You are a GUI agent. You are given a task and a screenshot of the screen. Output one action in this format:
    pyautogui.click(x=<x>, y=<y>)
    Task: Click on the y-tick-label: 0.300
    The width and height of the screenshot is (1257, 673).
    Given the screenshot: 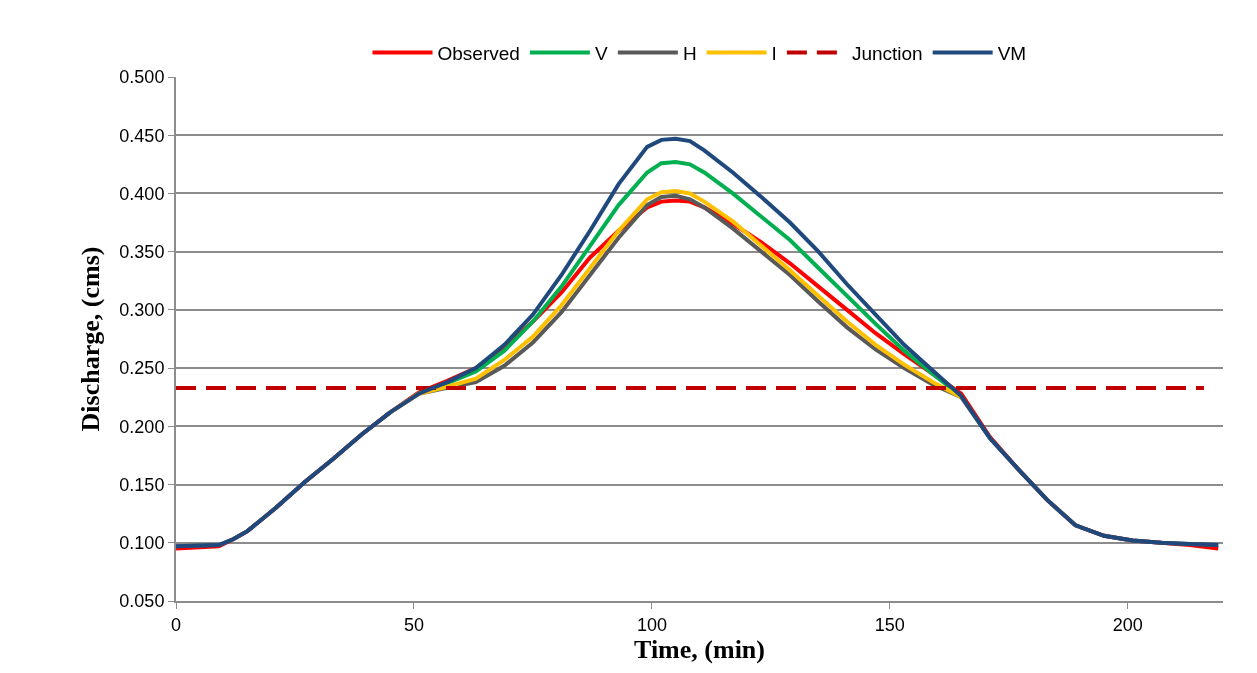 What is the action you would take?
    pyautogui.click(x=142, y=310)
    